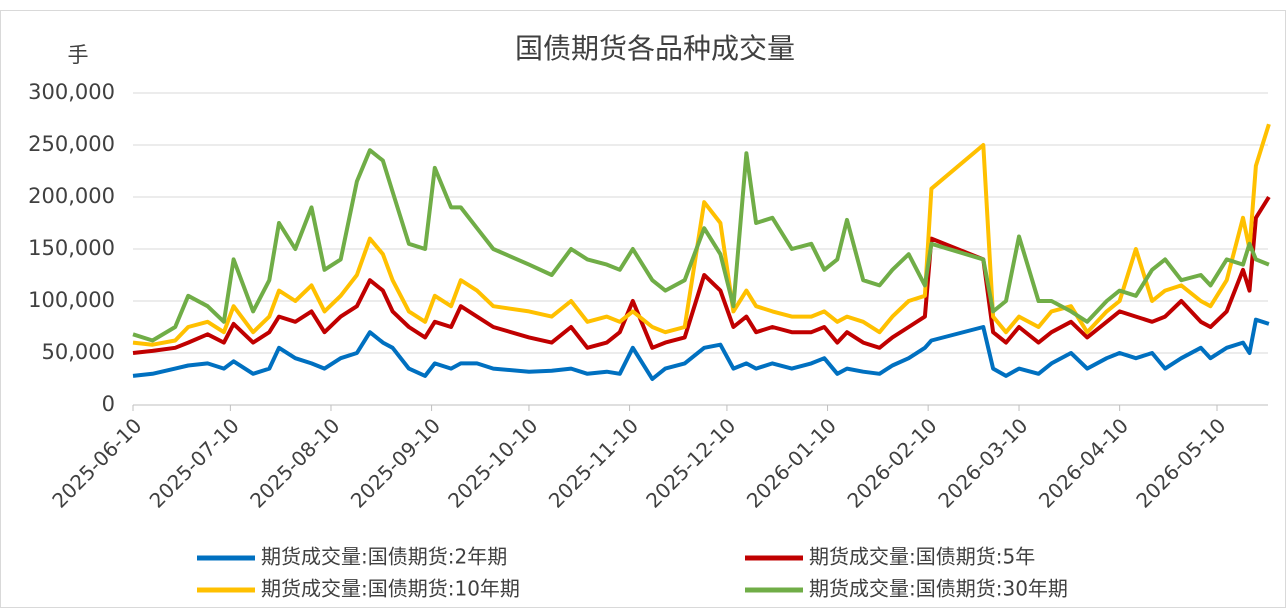 The height and width of the screenshot is (609, 1287). I want to click on y-tick-label: 100,000, so click(71, 300).